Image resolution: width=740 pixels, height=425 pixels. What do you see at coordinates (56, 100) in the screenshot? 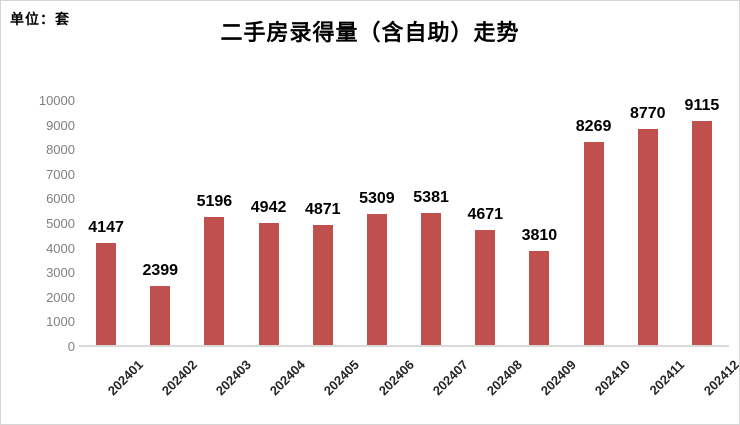
I see `y-axis-tick-label: 10000` at bounding box center [56, 100].